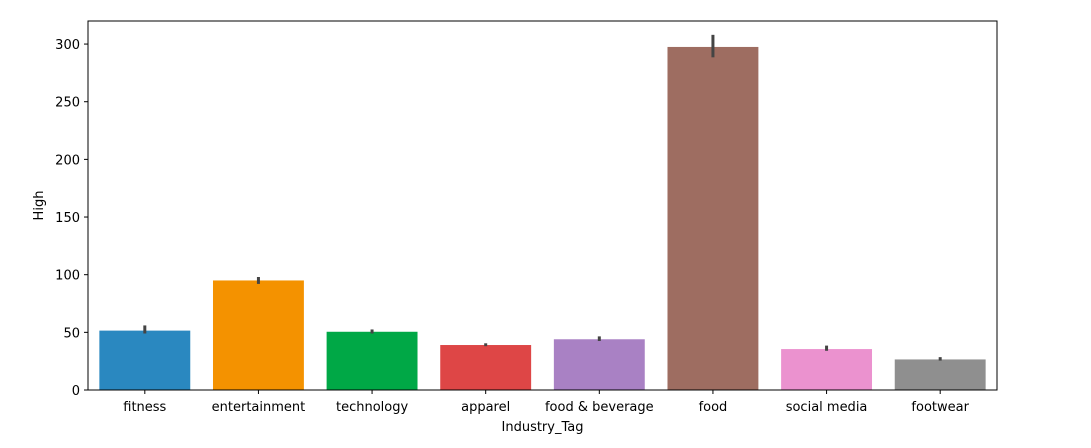 This screenshot has width=1091, height=448. What do you see at coordinates (71, 333) in the screenshot?
I see `y-tick-label: 50` at bounding box center [71, 333].